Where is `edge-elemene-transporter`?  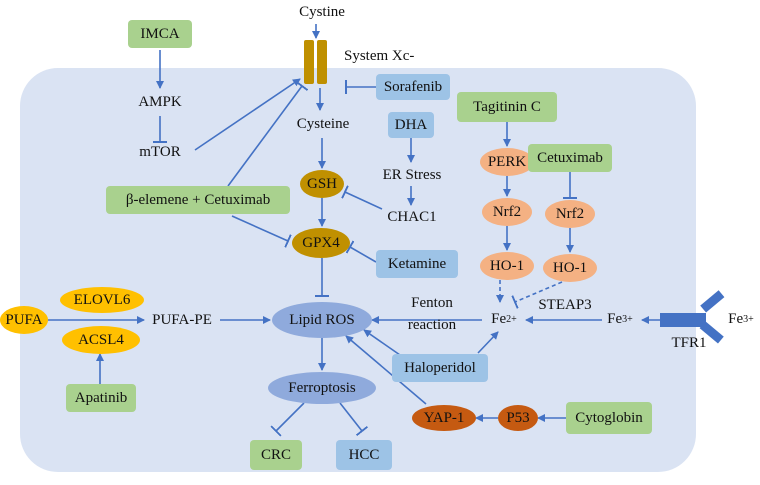 edge-elemene-transporter is located at coordinates (268, 134).